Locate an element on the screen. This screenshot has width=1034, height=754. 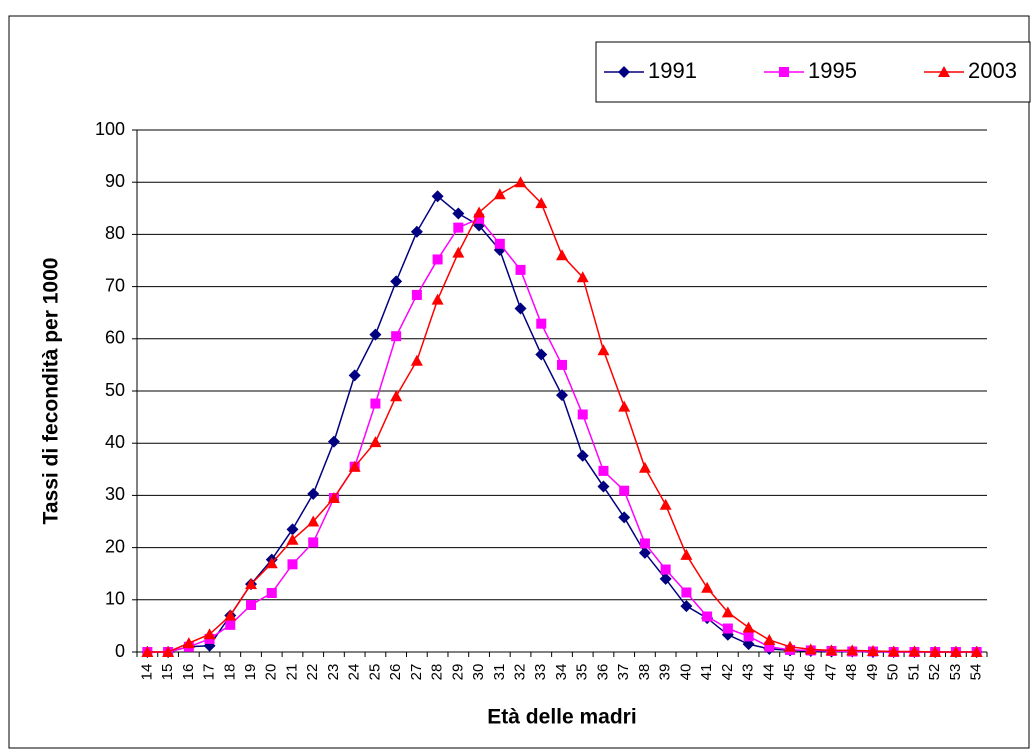
y-tick-label: 80 is located at coordinates (115, 233).